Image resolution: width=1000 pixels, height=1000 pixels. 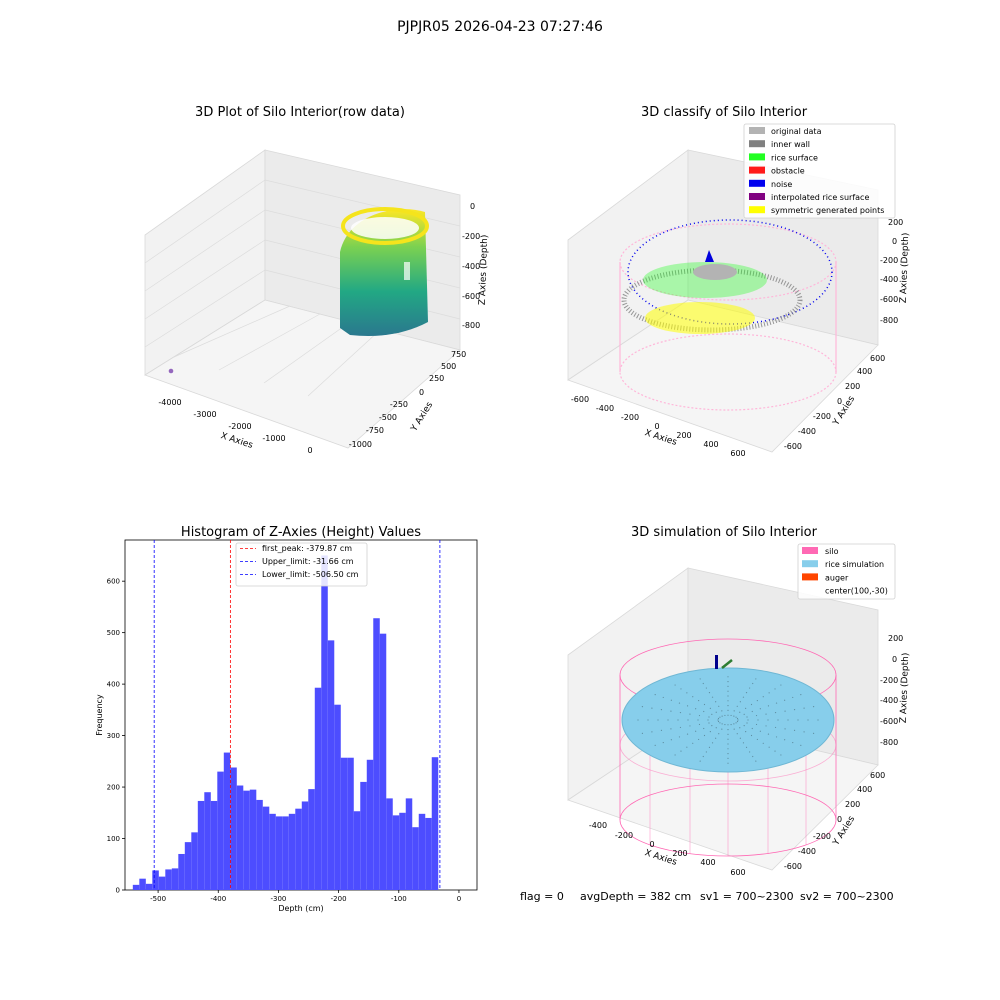 I want to click on classify-original-data, so click(x=715, y=272).